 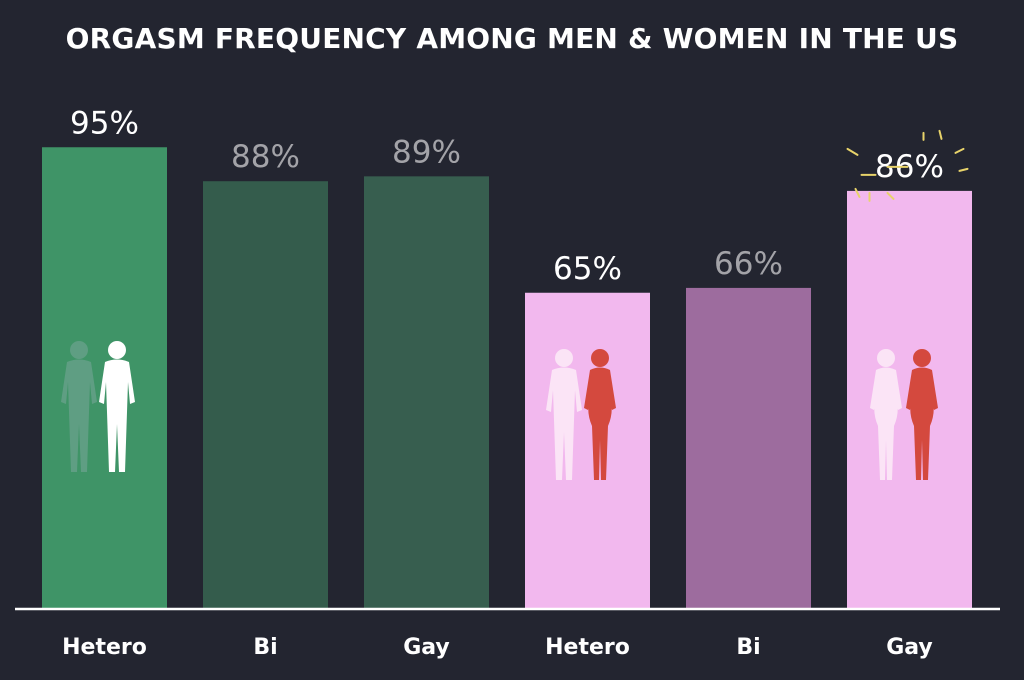 I want to click on couple-man-woman-icon, so click(x=581, y=414).